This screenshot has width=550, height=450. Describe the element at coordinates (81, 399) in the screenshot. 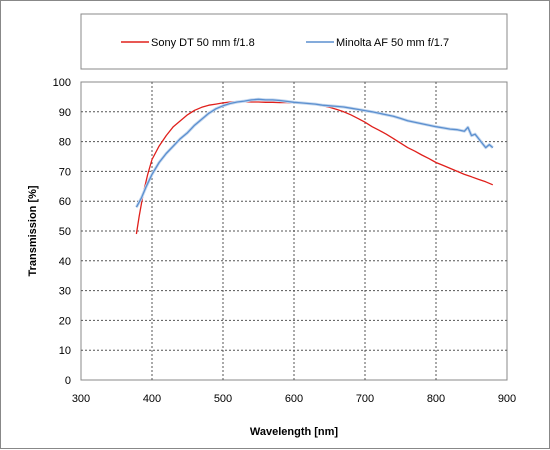

I see `x-tick-label: 300` at that location.